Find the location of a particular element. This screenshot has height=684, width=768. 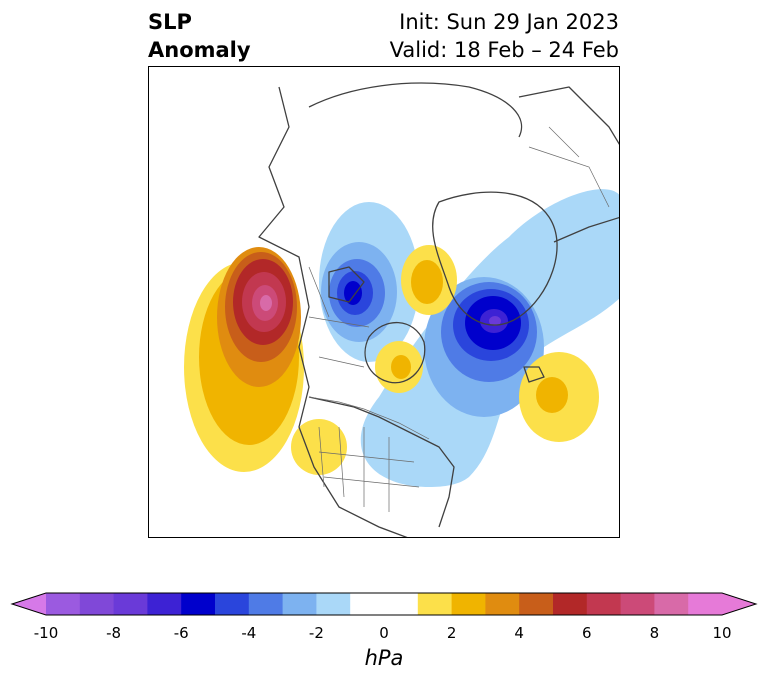

baffin-island-coast is located at coordinates (346, 284).